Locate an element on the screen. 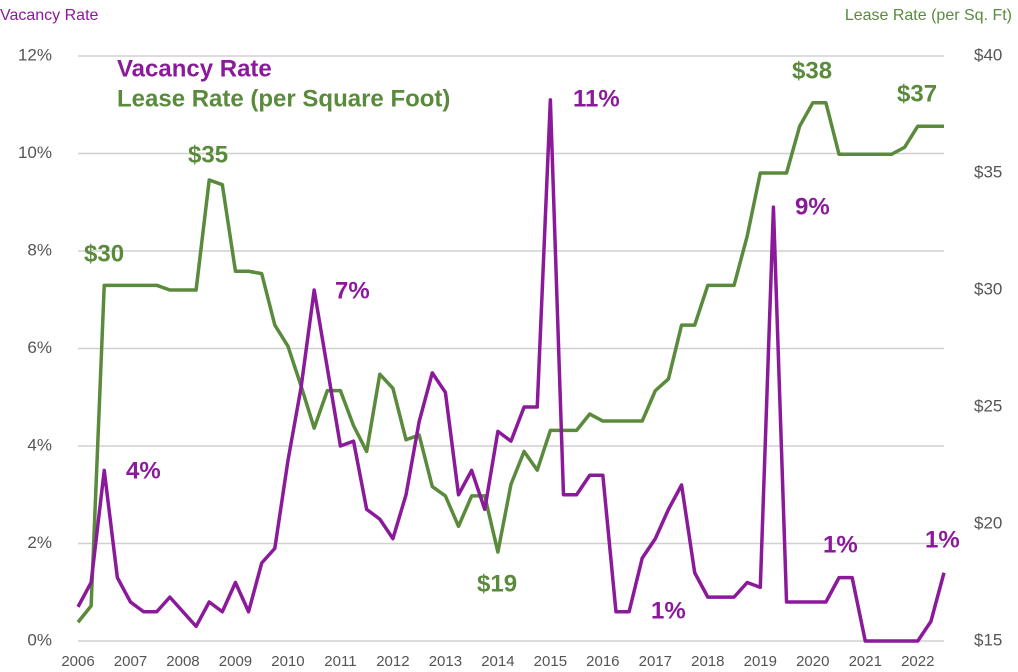 This screenshot has height=672, width=1018. x-tick-label: 2020 is located at coordinates (812, 661).